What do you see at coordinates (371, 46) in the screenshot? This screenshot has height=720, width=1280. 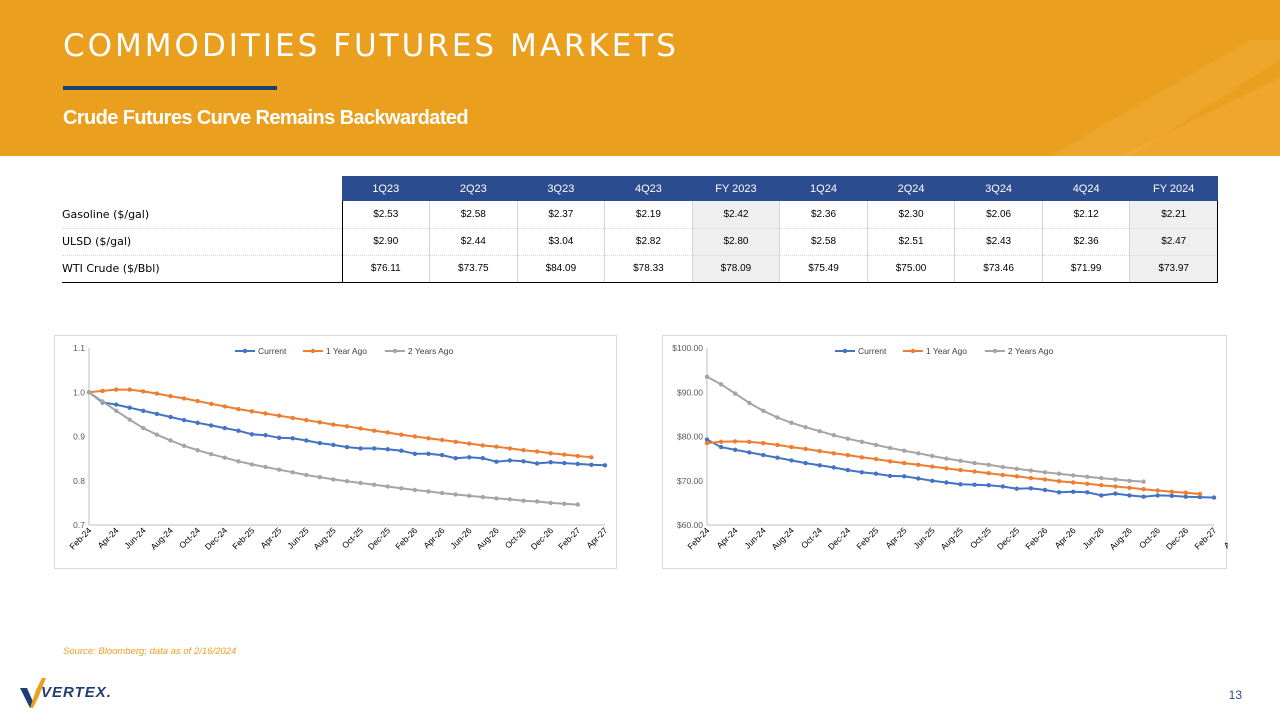 I see `page-title: COMMODITIES FUTURES MARKETS` at bounding box center [371, 46].